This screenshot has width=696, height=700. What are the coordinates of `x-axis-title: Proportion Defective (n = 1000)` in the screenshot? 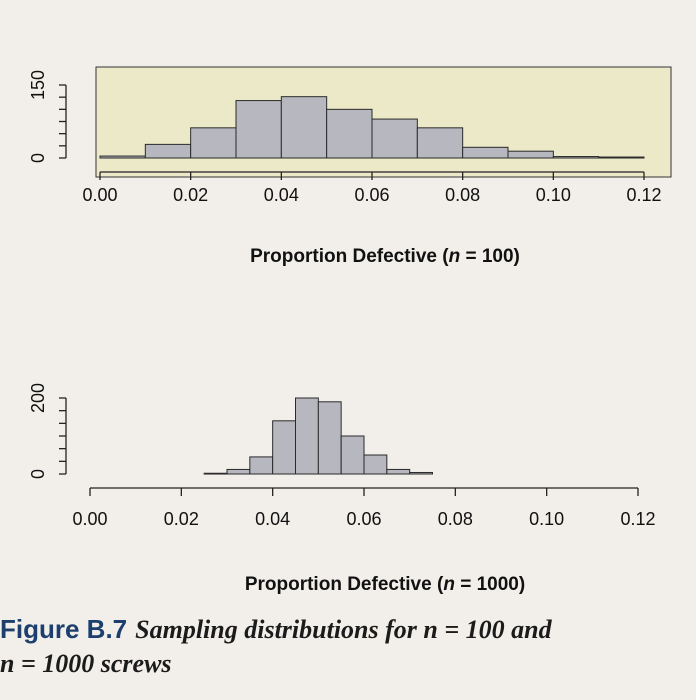 It's located at (385, 584).